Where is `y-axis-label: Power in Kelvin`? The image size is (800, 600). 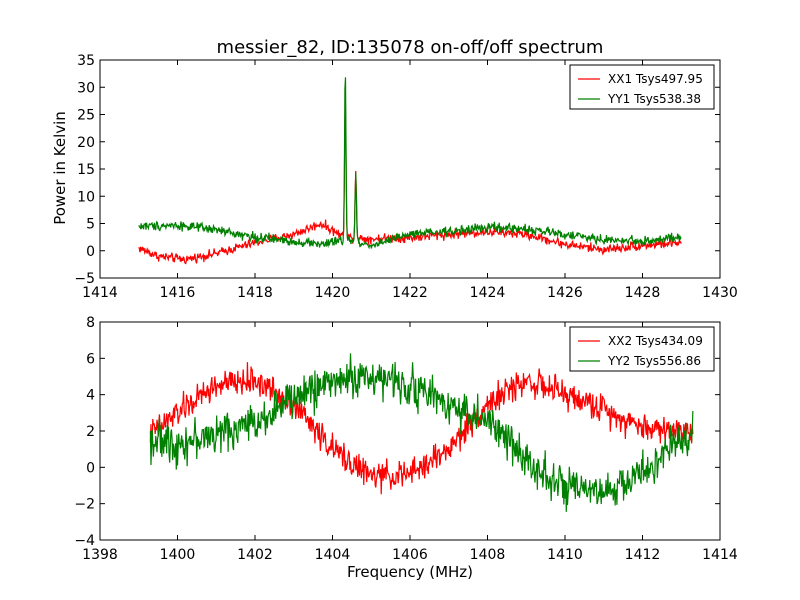
y-axis-label: Power in Kelvin is located at coordinates (60, 168).